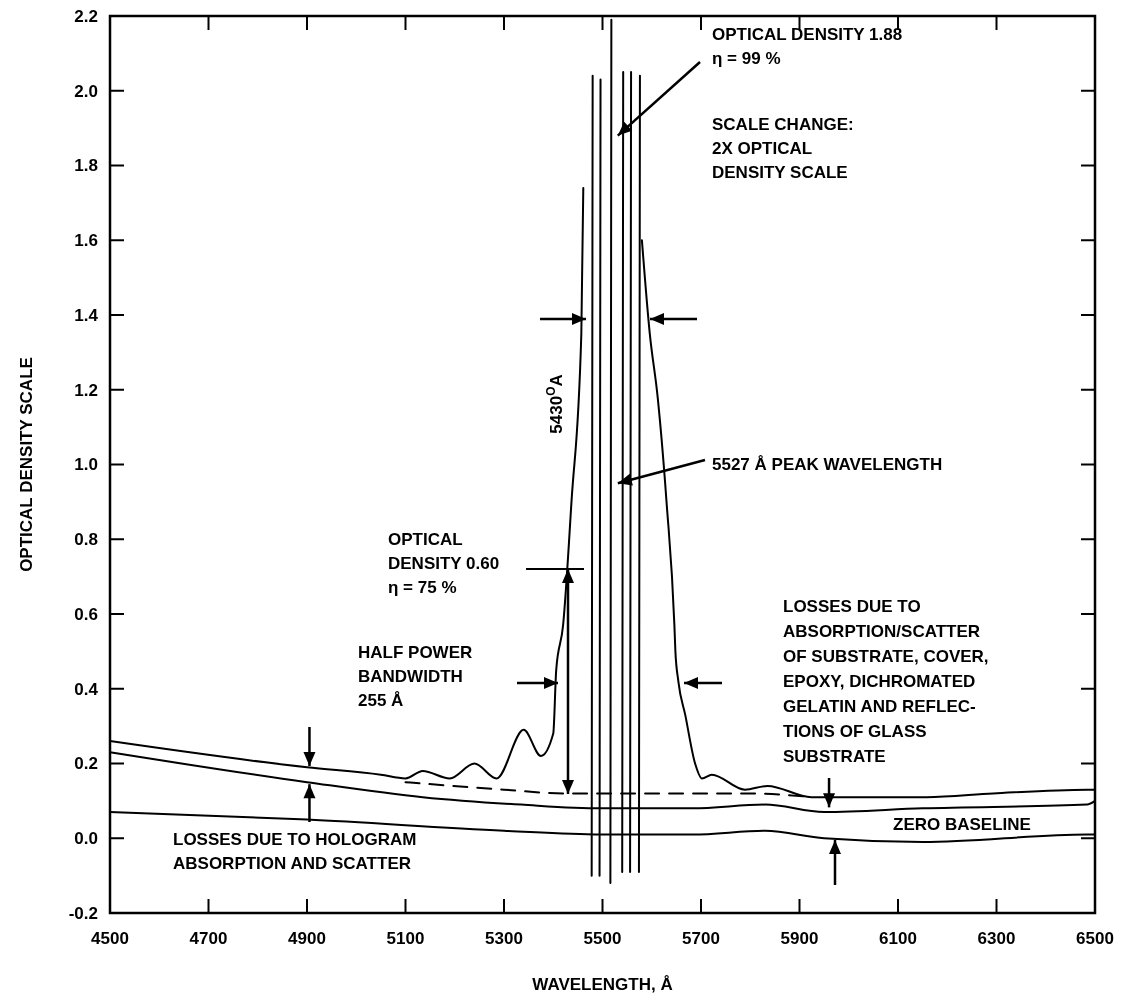  Describe the element at coordinates (295, 851) in the screenshot. I see `annotation: LOSSES DUE TO HOLOGRAM ABSORPTION AND SCATTER` at that location.